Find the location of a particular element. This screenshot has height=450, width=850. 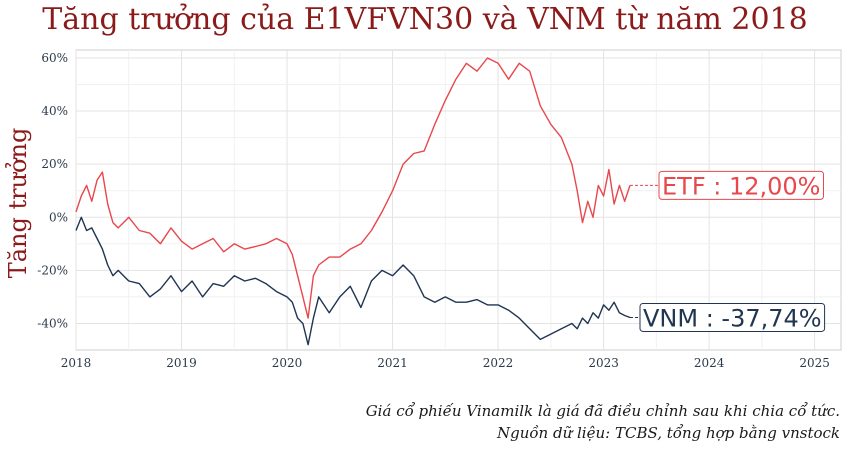

x-tick-label: 2023 is located at coordinates (603, 363).